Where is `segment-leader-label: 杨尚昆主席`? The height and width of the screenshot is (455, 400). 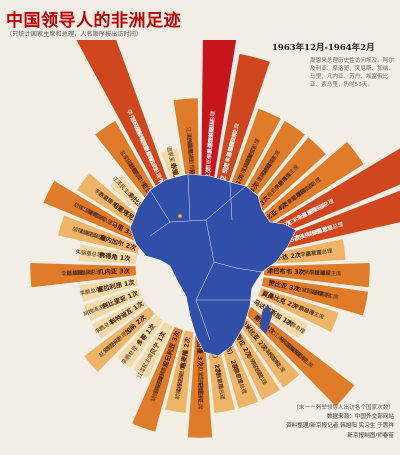 segment-leader-label: 杨尚昆主席 is located at coordinates (211, 132).